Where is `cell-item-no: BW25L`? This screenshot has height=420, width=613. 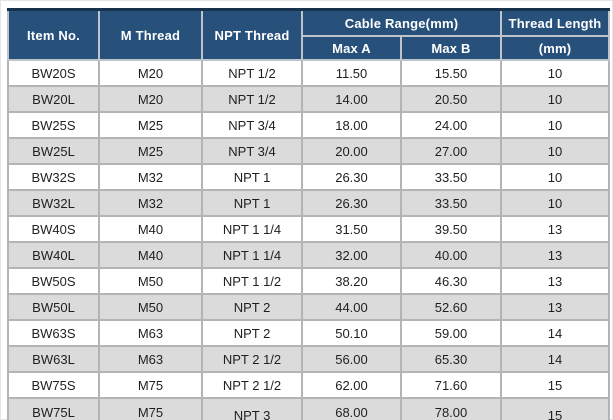 cell-item-no: BW25L is located at coordinates (53, 151).